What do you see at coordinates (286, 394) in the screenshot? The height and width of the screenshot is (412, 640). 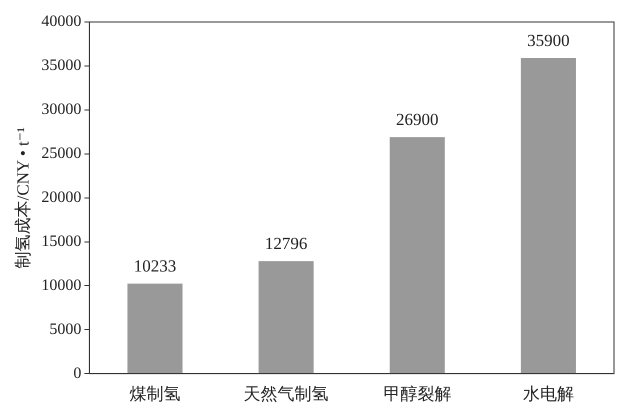 I see `x-tick-label: 天然气制氢` at bounding box center [286, 394].